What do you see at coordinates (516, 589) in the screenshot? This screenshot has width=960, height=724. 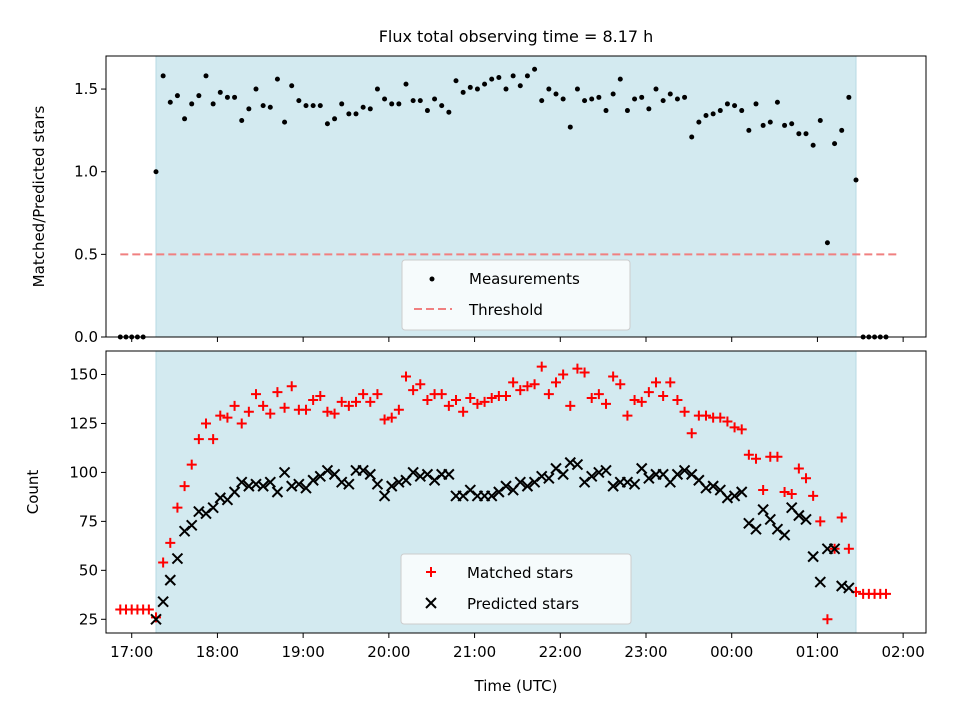 I see `legend: Matched stars Predicted stars` at bounding box center [516, 589].